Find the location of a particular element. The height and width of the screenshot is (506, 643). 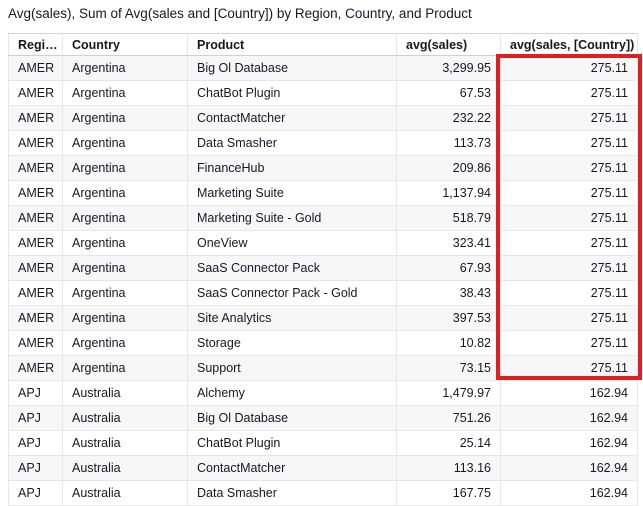

table-cell: 323.41 is located at coordinates (448, 243).